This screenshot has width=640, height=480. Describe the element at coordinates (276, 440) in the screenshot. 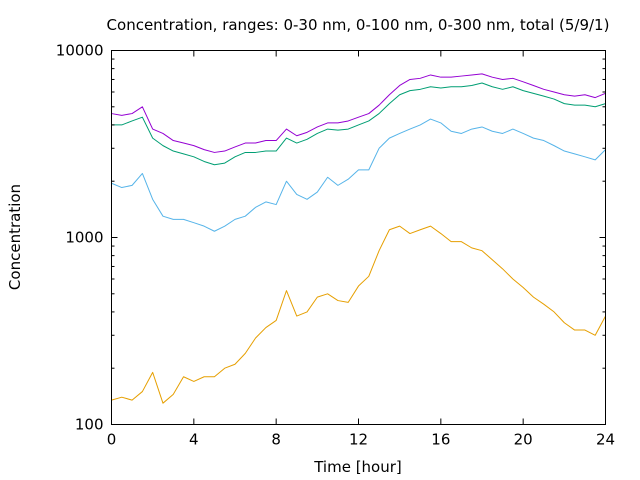

I see `x-tick-label: 8` at that location.